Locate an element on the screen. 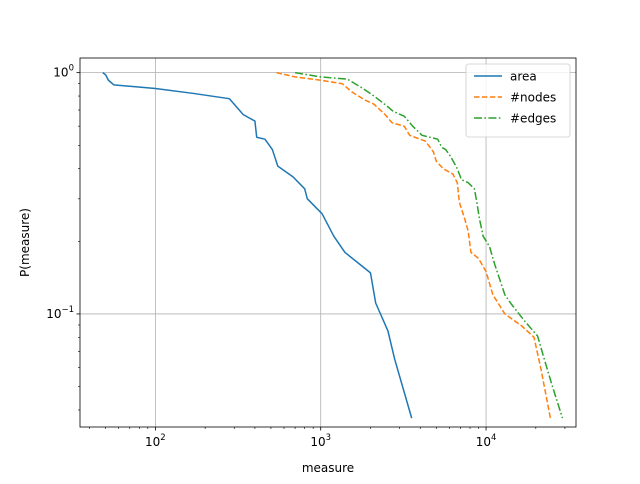 This screenshot has width=640, height=484. y-axis-label: P(measure) is located at coordinates (25, 242).